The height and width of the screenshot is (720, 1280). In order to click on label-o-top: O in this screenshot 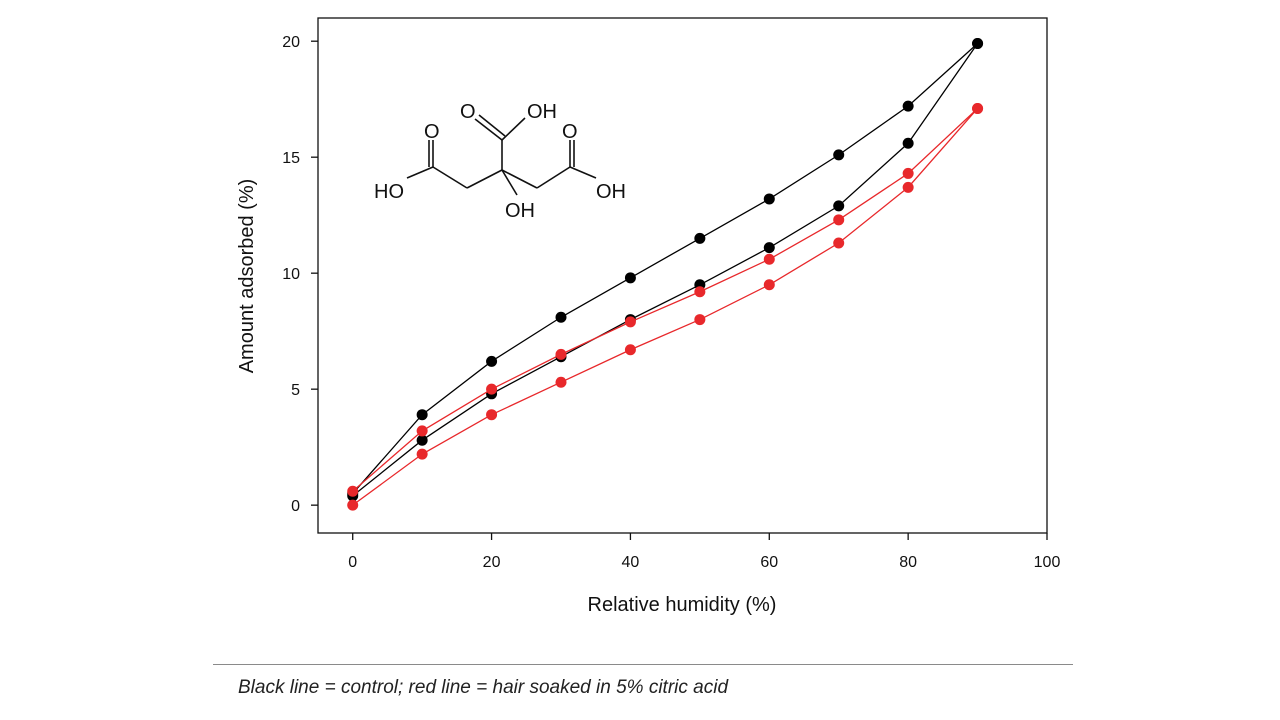, I will do `click(468, 112)`.